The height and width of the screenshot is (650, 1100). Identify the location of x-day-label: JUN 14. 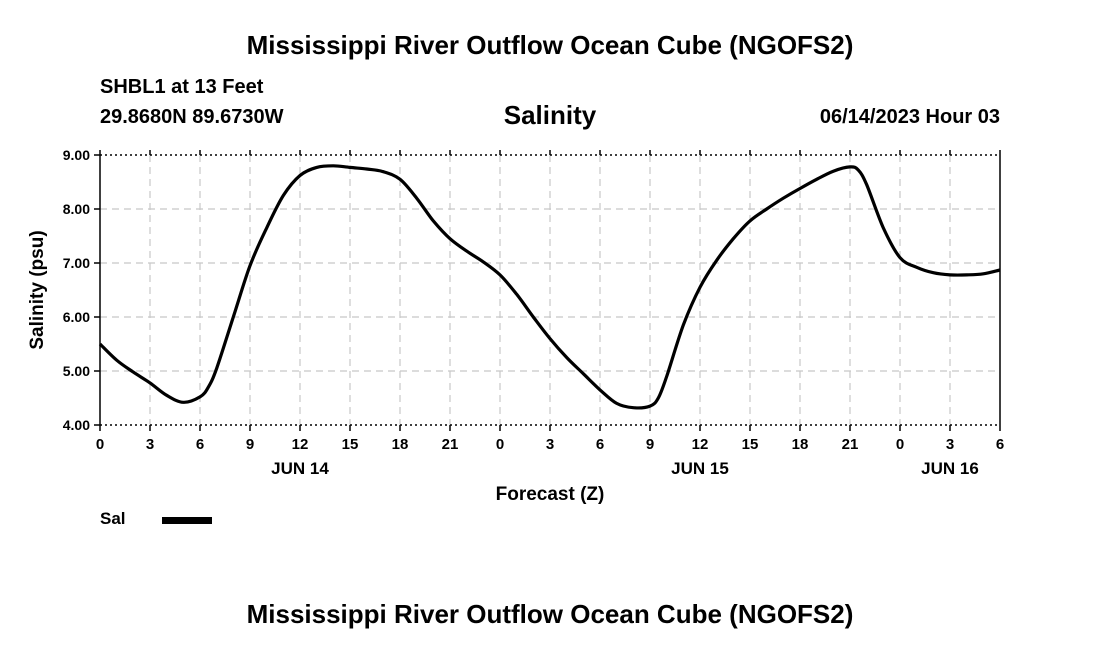
(300, 468).